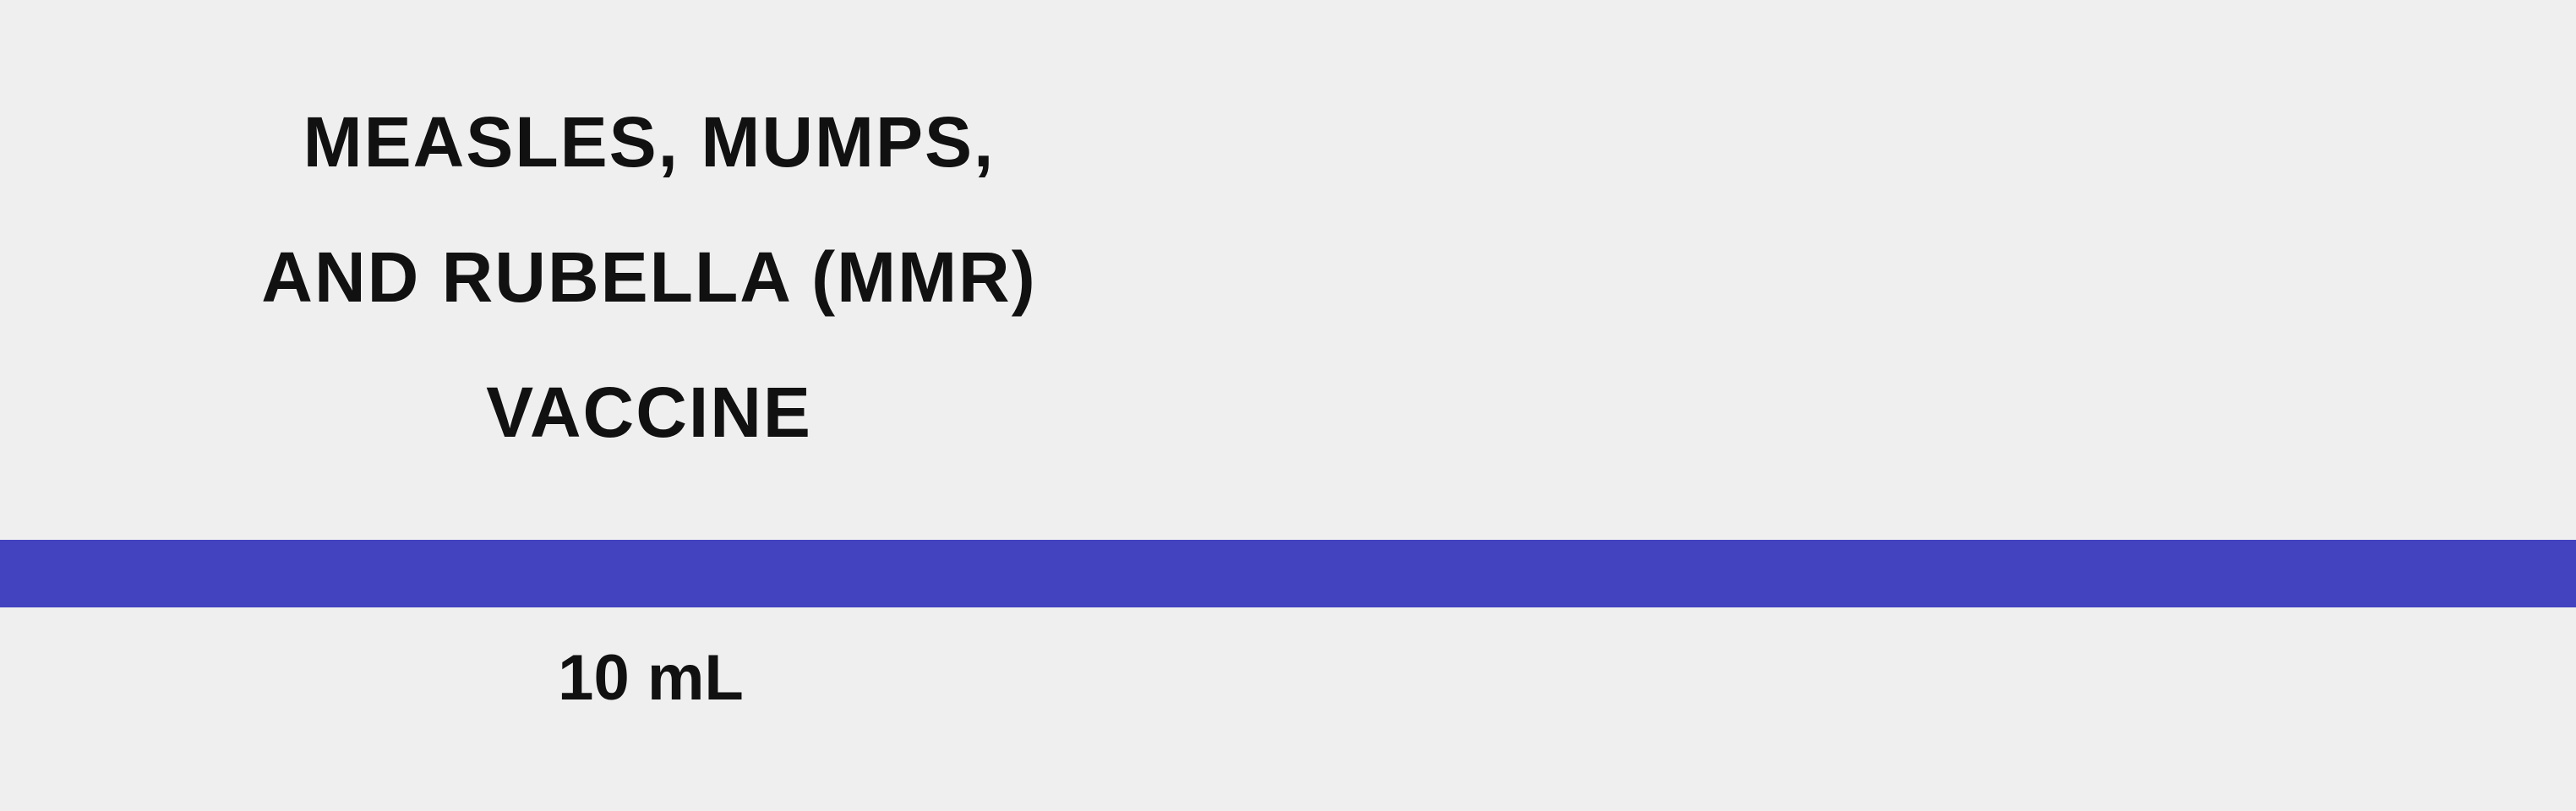 The image size is (2576, 811). Describe the element at coordinates (649, 413) in the screenshot. I see `product-title-line-3: VACCINE` at that location.